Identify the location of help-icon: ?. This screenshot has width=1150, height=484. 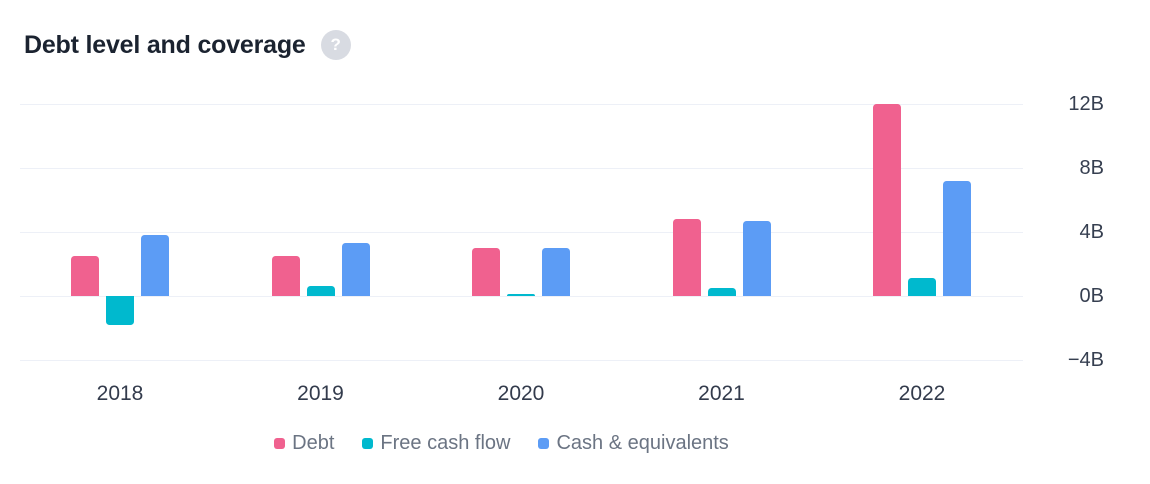
(335, 45).